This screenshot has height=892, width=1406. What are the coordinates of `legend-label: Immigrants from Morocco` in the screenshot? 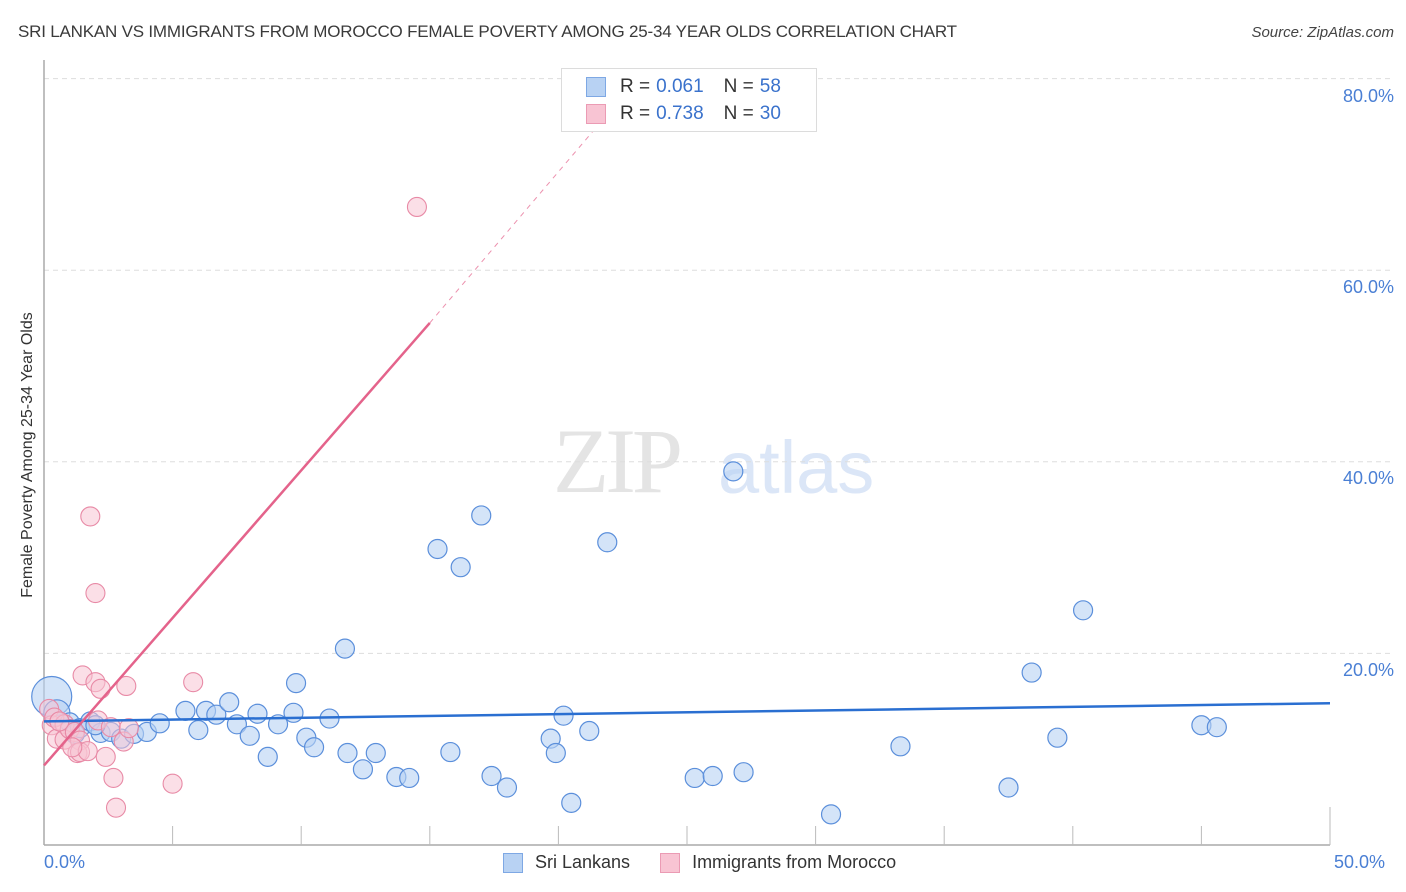 It's located at (794, 862).